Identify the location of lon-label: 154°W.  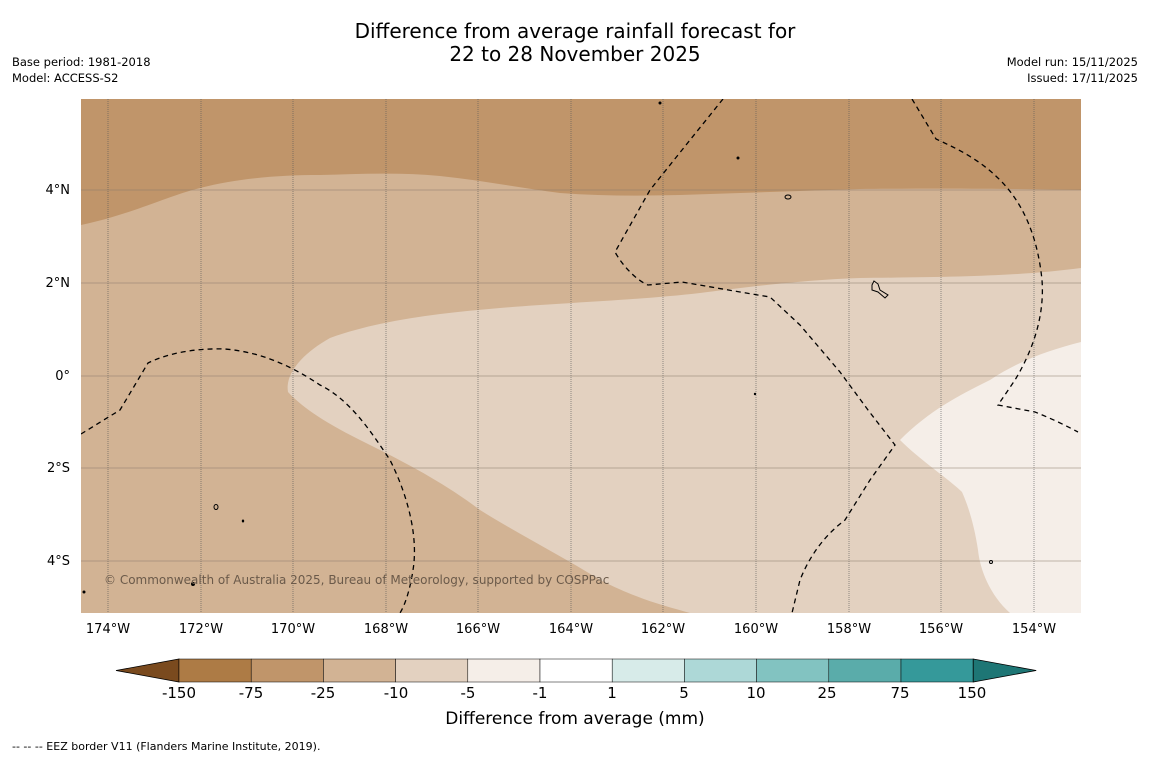
(1034, 629).